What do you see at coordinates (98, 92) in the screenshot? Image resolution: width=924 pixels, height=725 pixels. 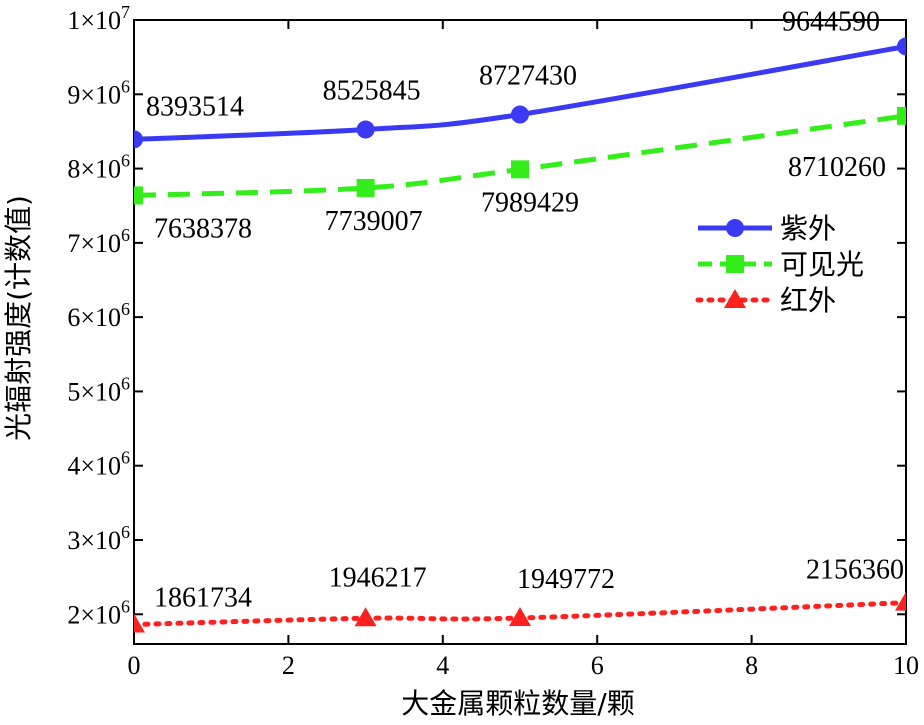 I see `y-tick-label: 9×10⁶` at bounding box center [98, 92].